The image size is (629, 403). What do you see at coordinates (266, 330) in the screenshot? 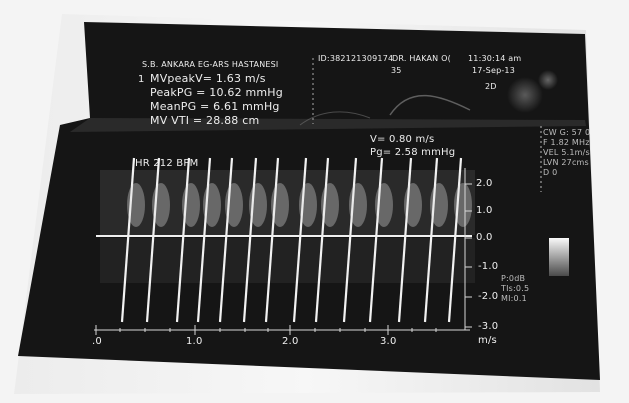
I see `time-axis-ticks` at bounding box center [266, 330].